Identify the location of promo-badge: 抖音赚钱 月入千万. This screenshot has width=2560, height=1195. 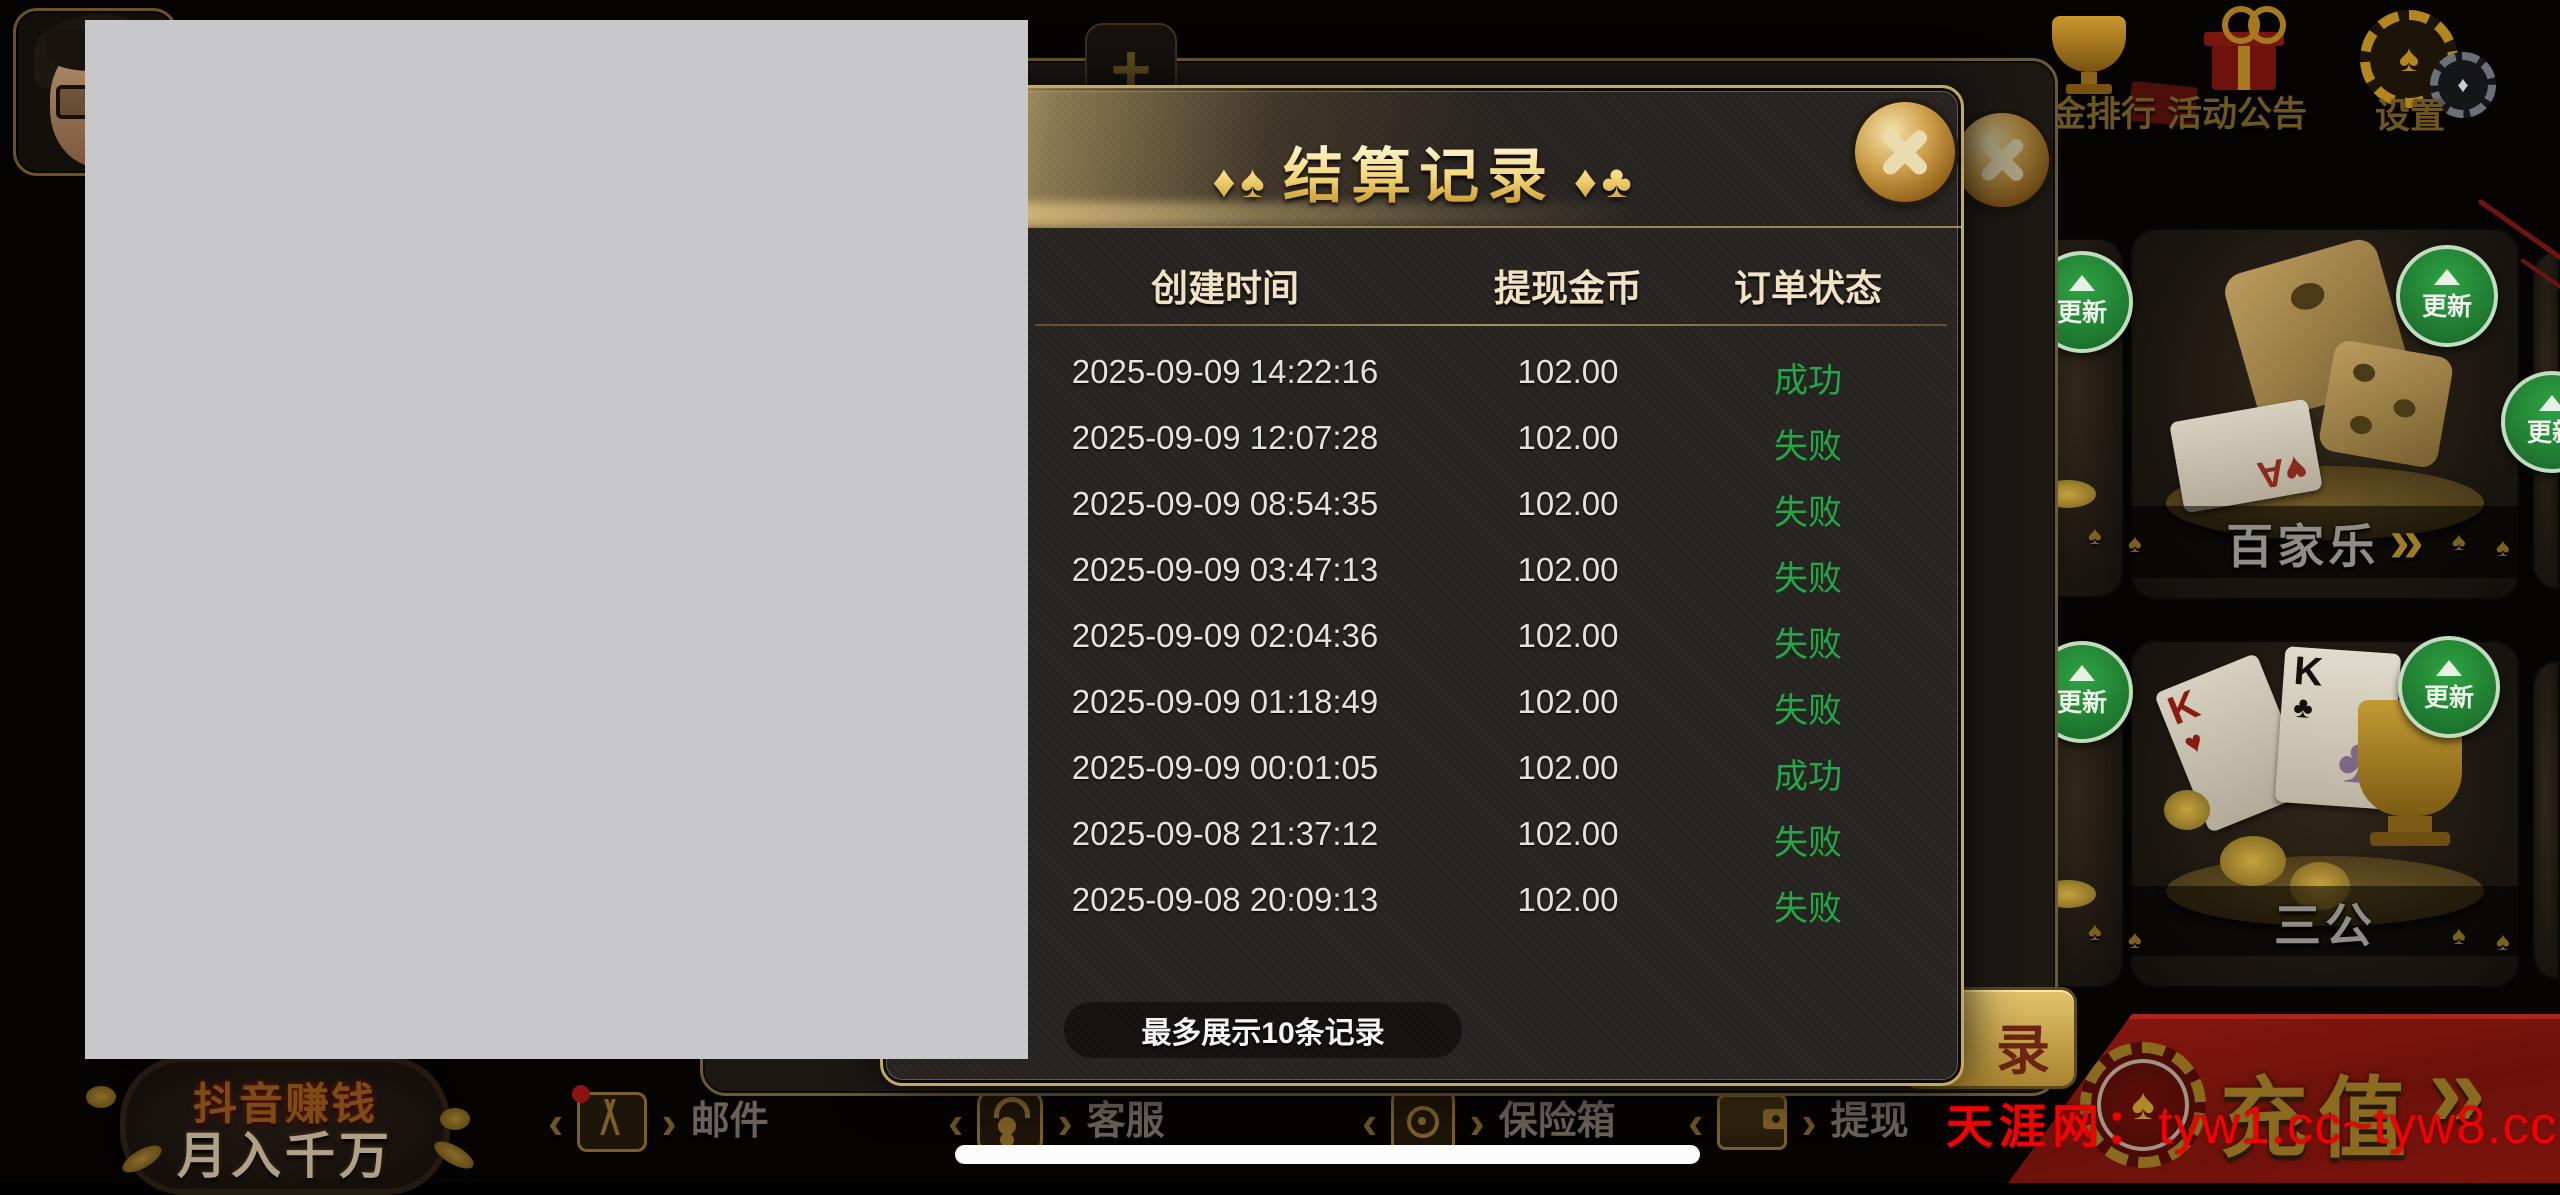
(285, 1125).